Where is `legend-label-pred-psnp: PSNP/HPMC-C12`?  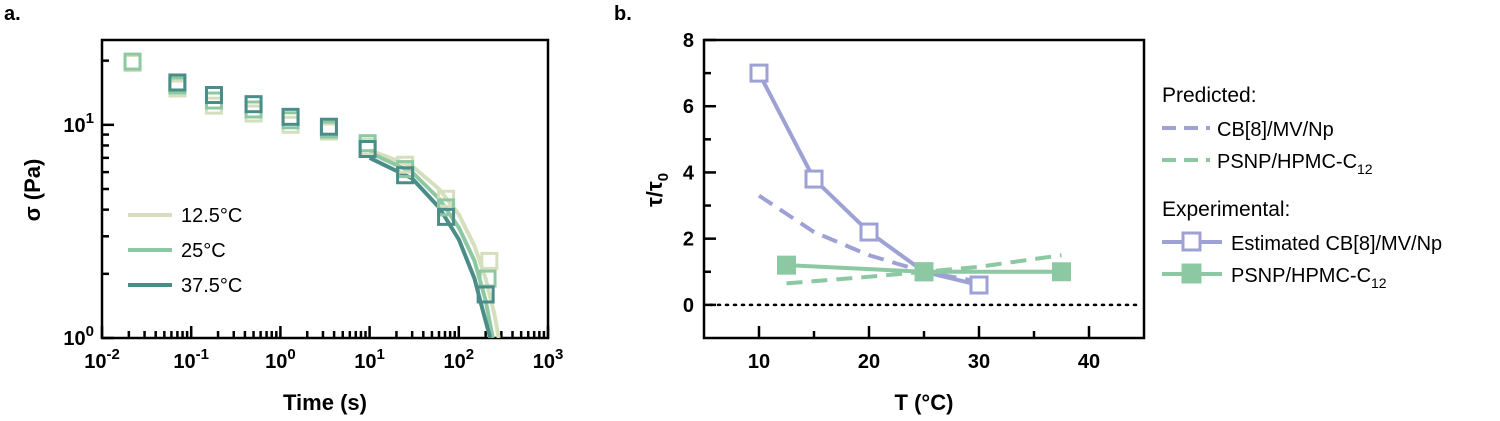
legend-label-pred-psnp: PSNP/HPMC-C12 is located at coordinates (1295, 164).